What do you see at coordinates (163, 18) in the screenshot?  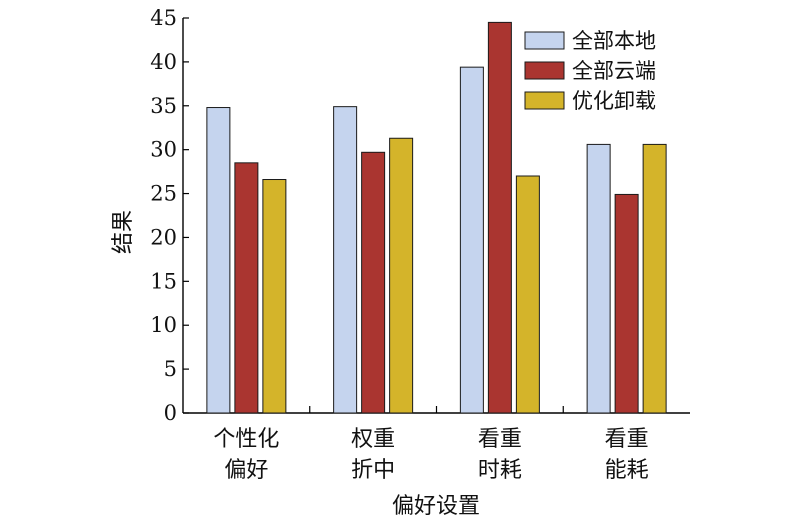 I see `y-tick-label: 45` at bounding box center [163, 18].